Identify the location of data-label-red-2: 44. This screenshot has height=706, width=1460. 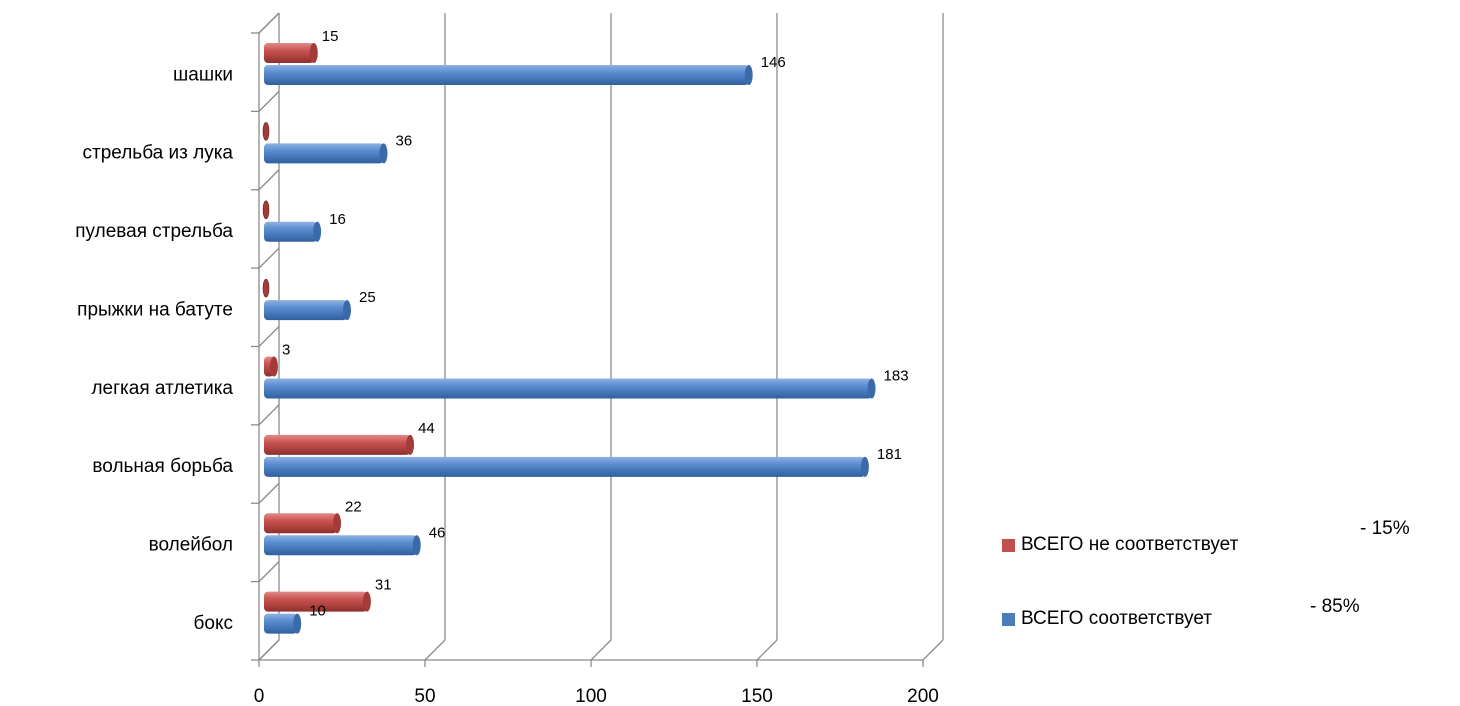
(426, 428).